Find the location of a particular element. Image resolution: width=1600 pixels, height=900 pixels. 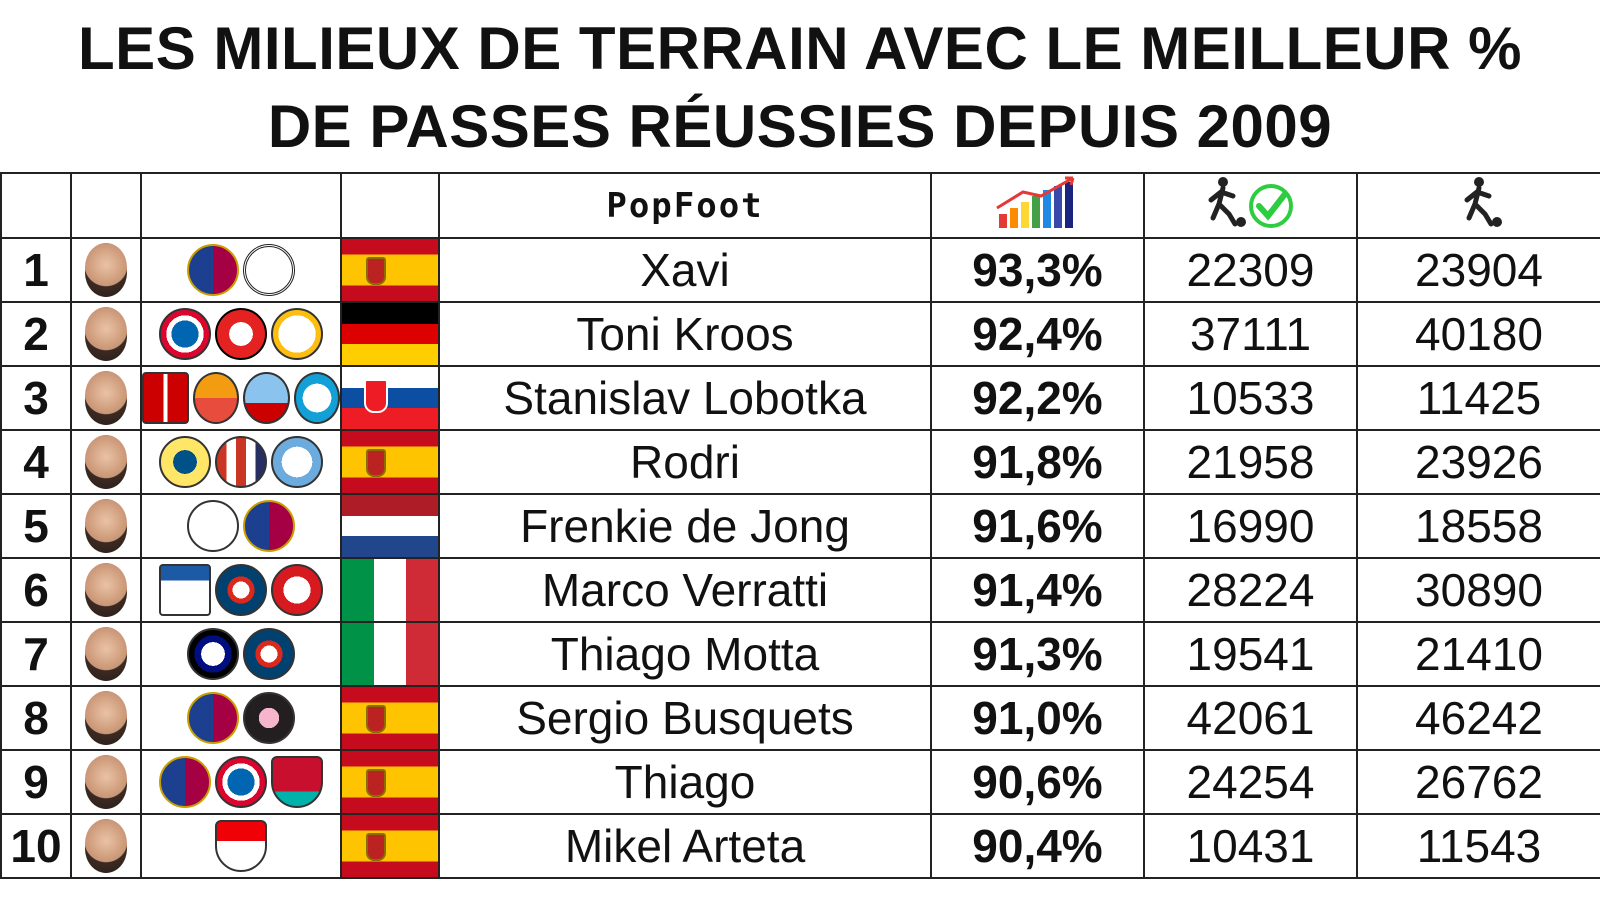

passes-completed-cell: 10533 is located at coordinates (1250, 398).